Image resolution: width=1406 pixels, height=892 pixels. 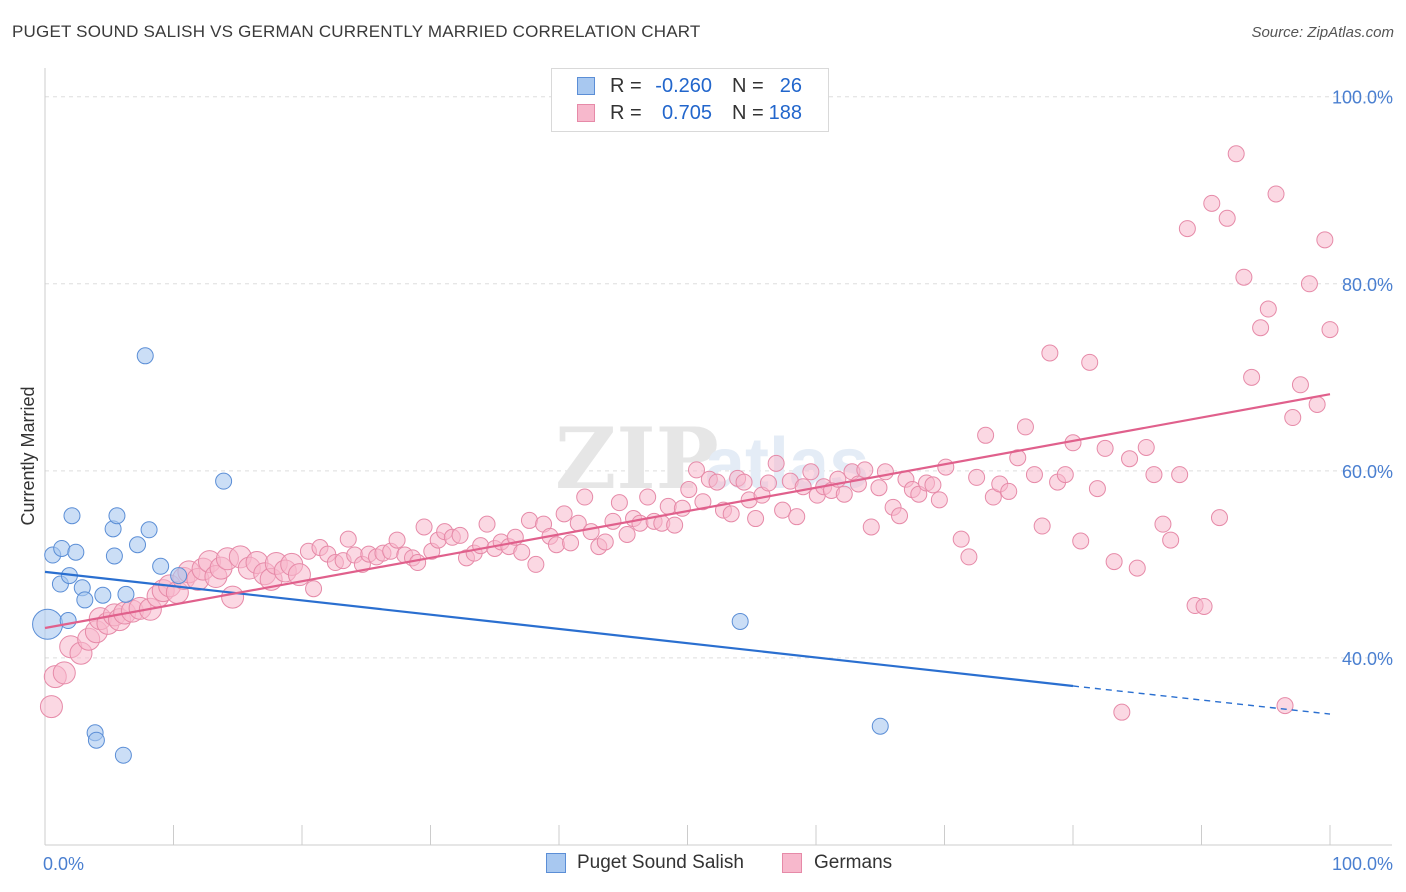 I want to click on y-tick-label: 100.0%, so click(x=1362, y=98).